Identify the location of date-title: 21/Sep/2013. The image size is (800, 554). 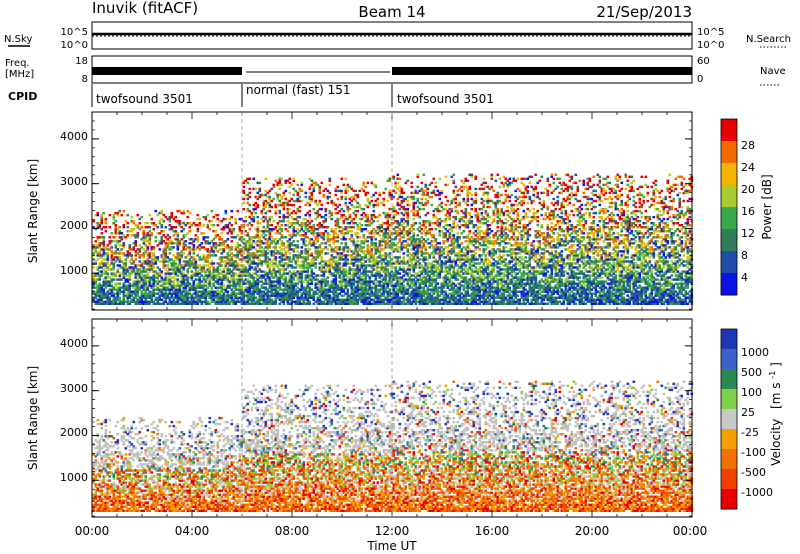
(644, 12).